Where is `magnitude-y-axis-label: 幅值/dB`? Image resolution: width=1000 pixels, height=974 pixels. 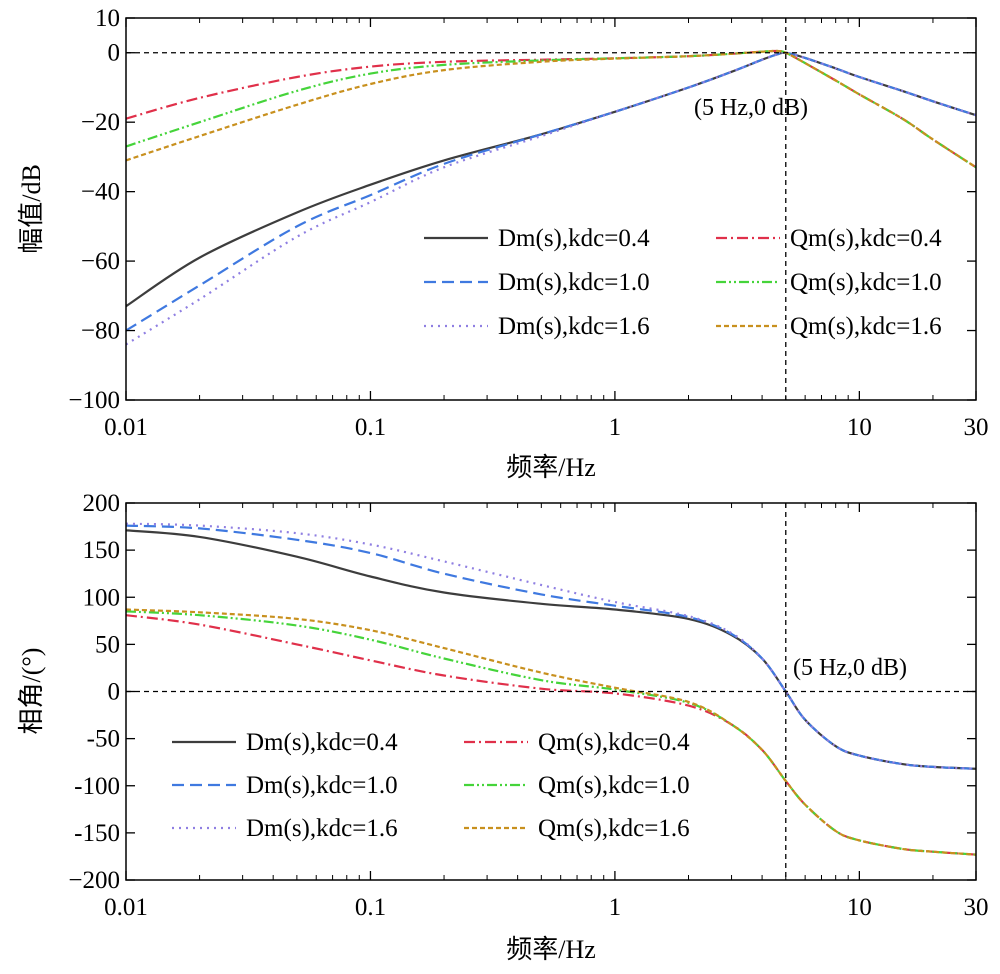 magnitude-y-axis-label: 幅值/dB is located at coordinates (31, 209).